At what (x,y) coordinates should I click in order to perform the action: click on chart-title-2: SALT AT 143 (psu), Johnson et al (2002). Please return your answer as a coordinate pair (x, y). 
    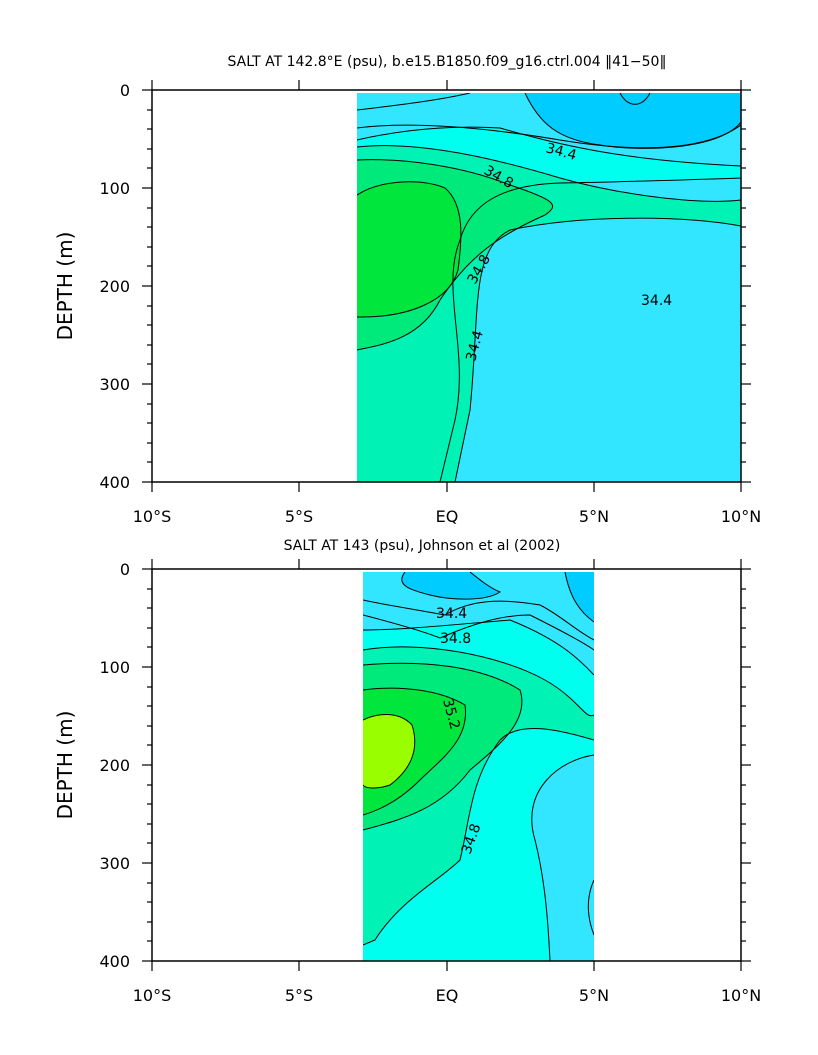
    Looking at the image, I should click on (422, 546).